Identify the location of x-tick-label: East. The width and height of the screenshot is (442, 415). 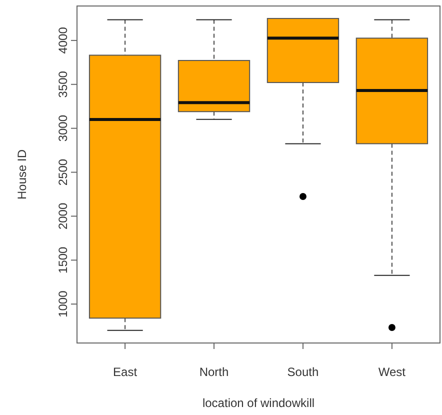
(125, 372).